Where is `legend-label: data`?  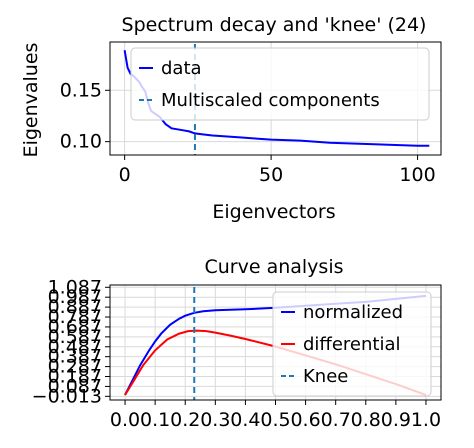 legend-label: data is located at coordinates (181, 68).